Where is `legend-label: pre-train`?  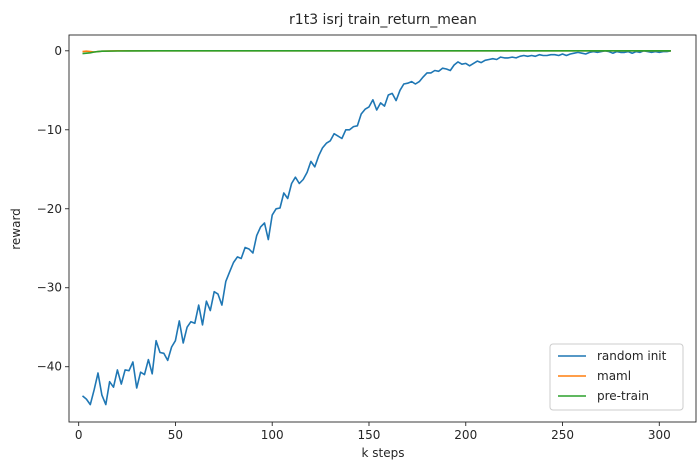
legend-label: pre-train is located at coordinates (623, 396).